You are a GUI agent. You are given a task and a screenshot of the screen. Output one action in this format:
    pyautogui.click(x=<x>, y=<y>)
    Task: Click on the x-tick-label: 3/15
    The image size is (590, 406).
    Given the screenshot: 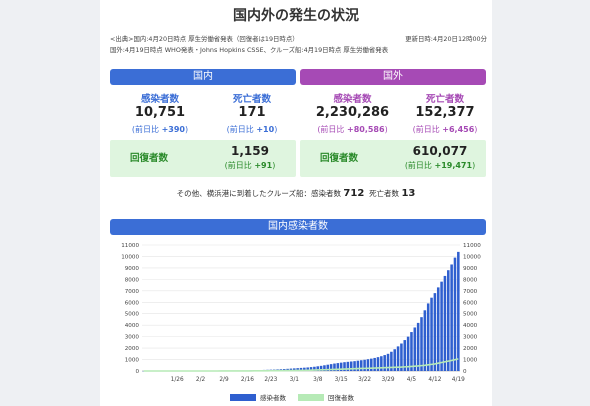 What is the action you would take?
    pyautogui.click(x=341, y=380)
    